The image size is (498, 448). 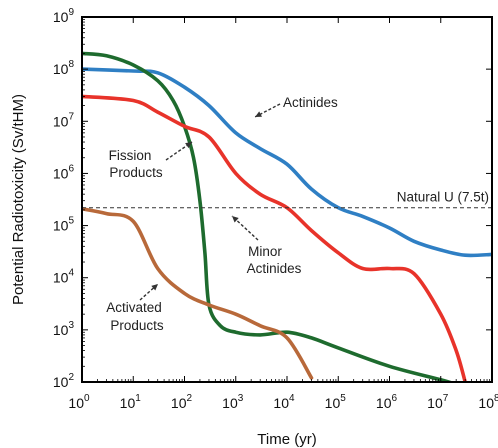 I want to click on annotation-fission-line1: Fission, so click(x=130, y=155).